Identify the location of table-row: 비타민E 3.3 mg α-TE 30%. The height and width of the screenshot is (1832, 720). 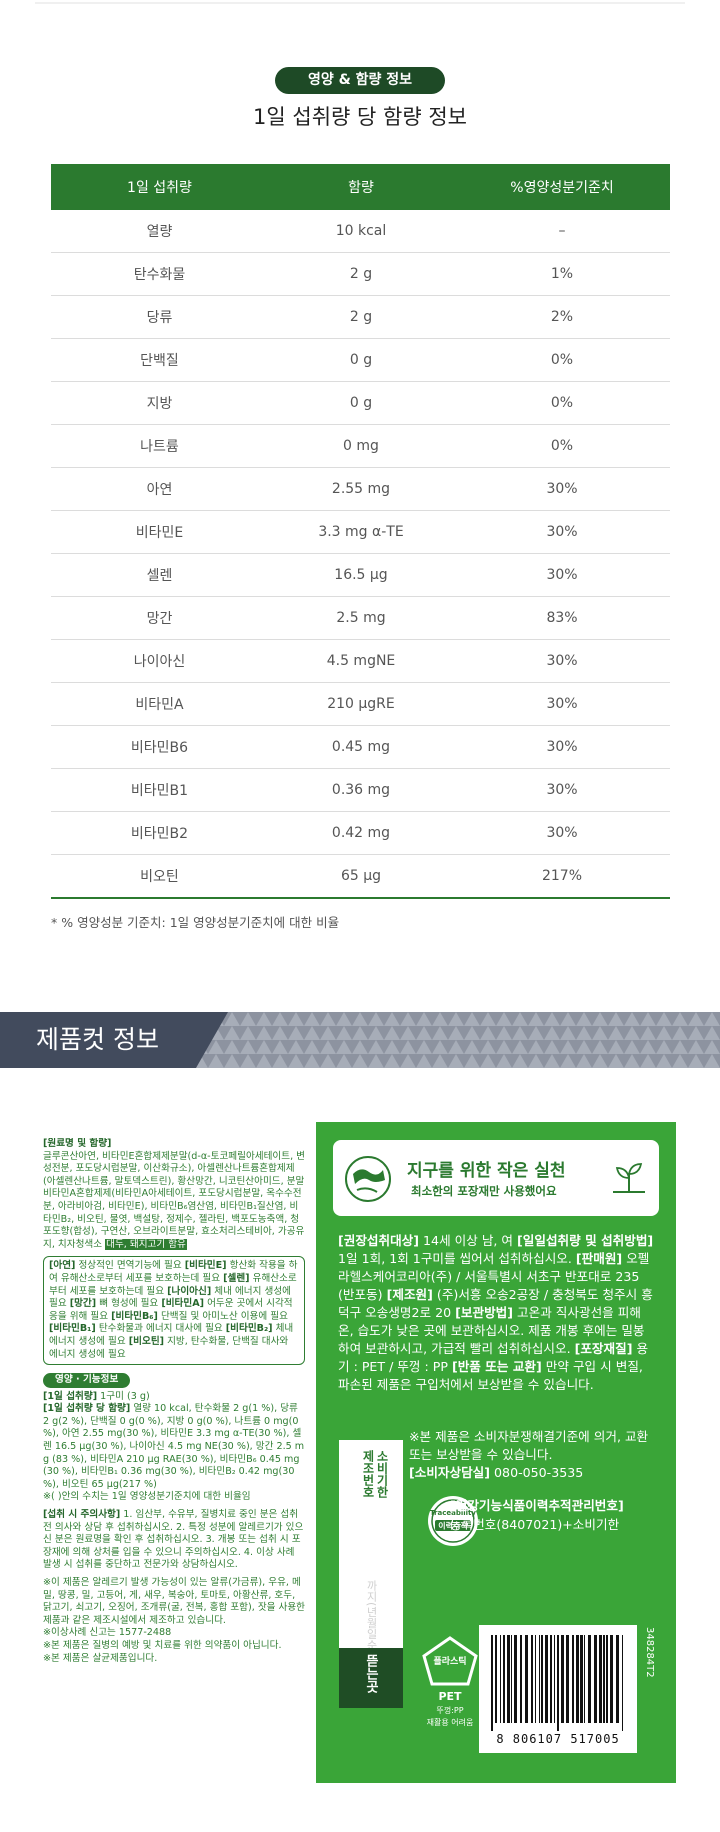
(360, 532).